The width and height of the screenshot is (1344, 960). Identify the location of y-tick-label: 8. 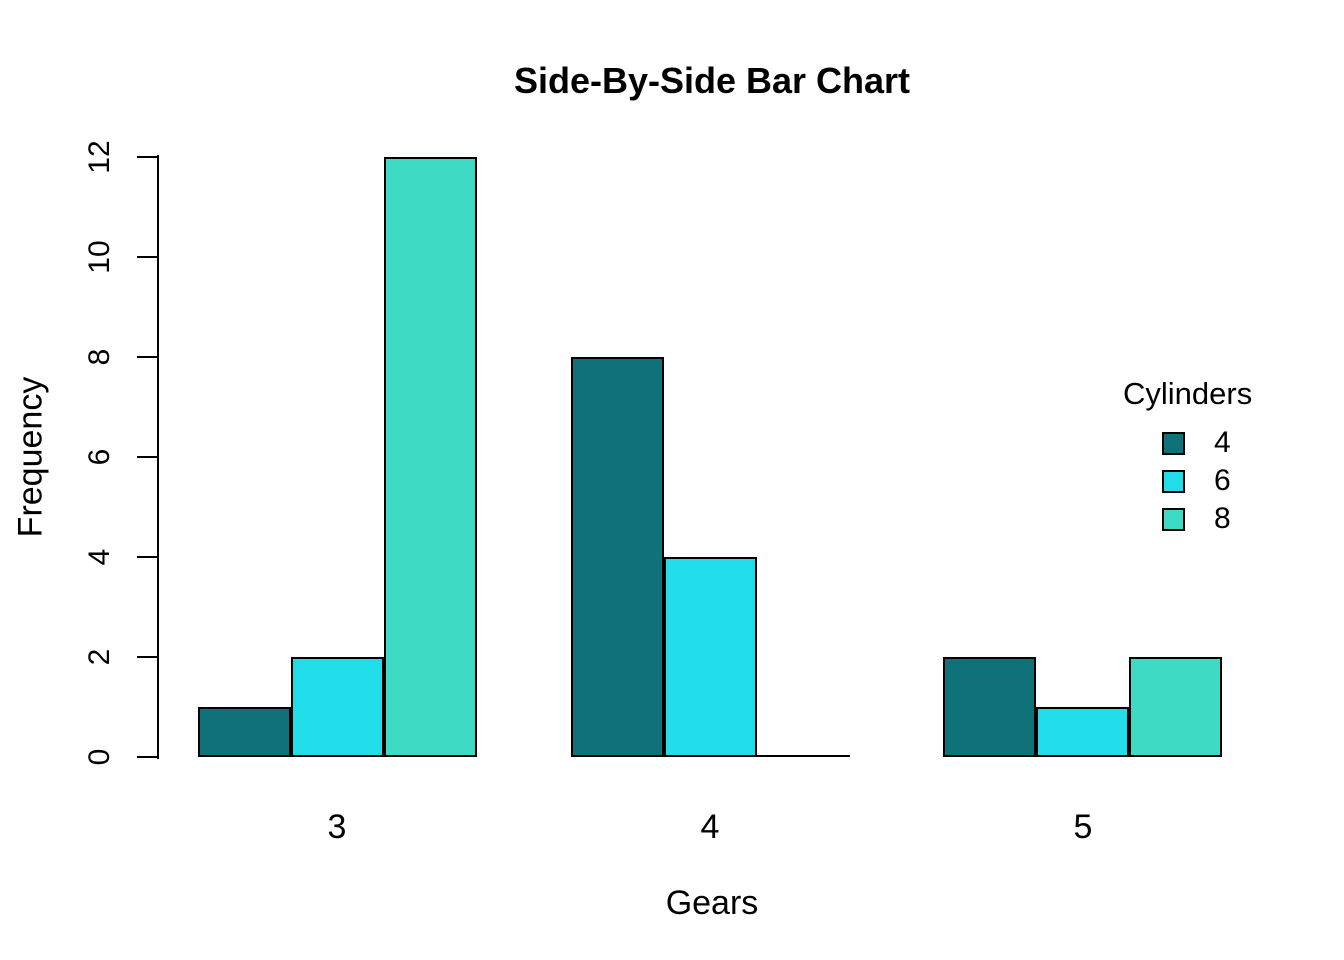
(99, 357).